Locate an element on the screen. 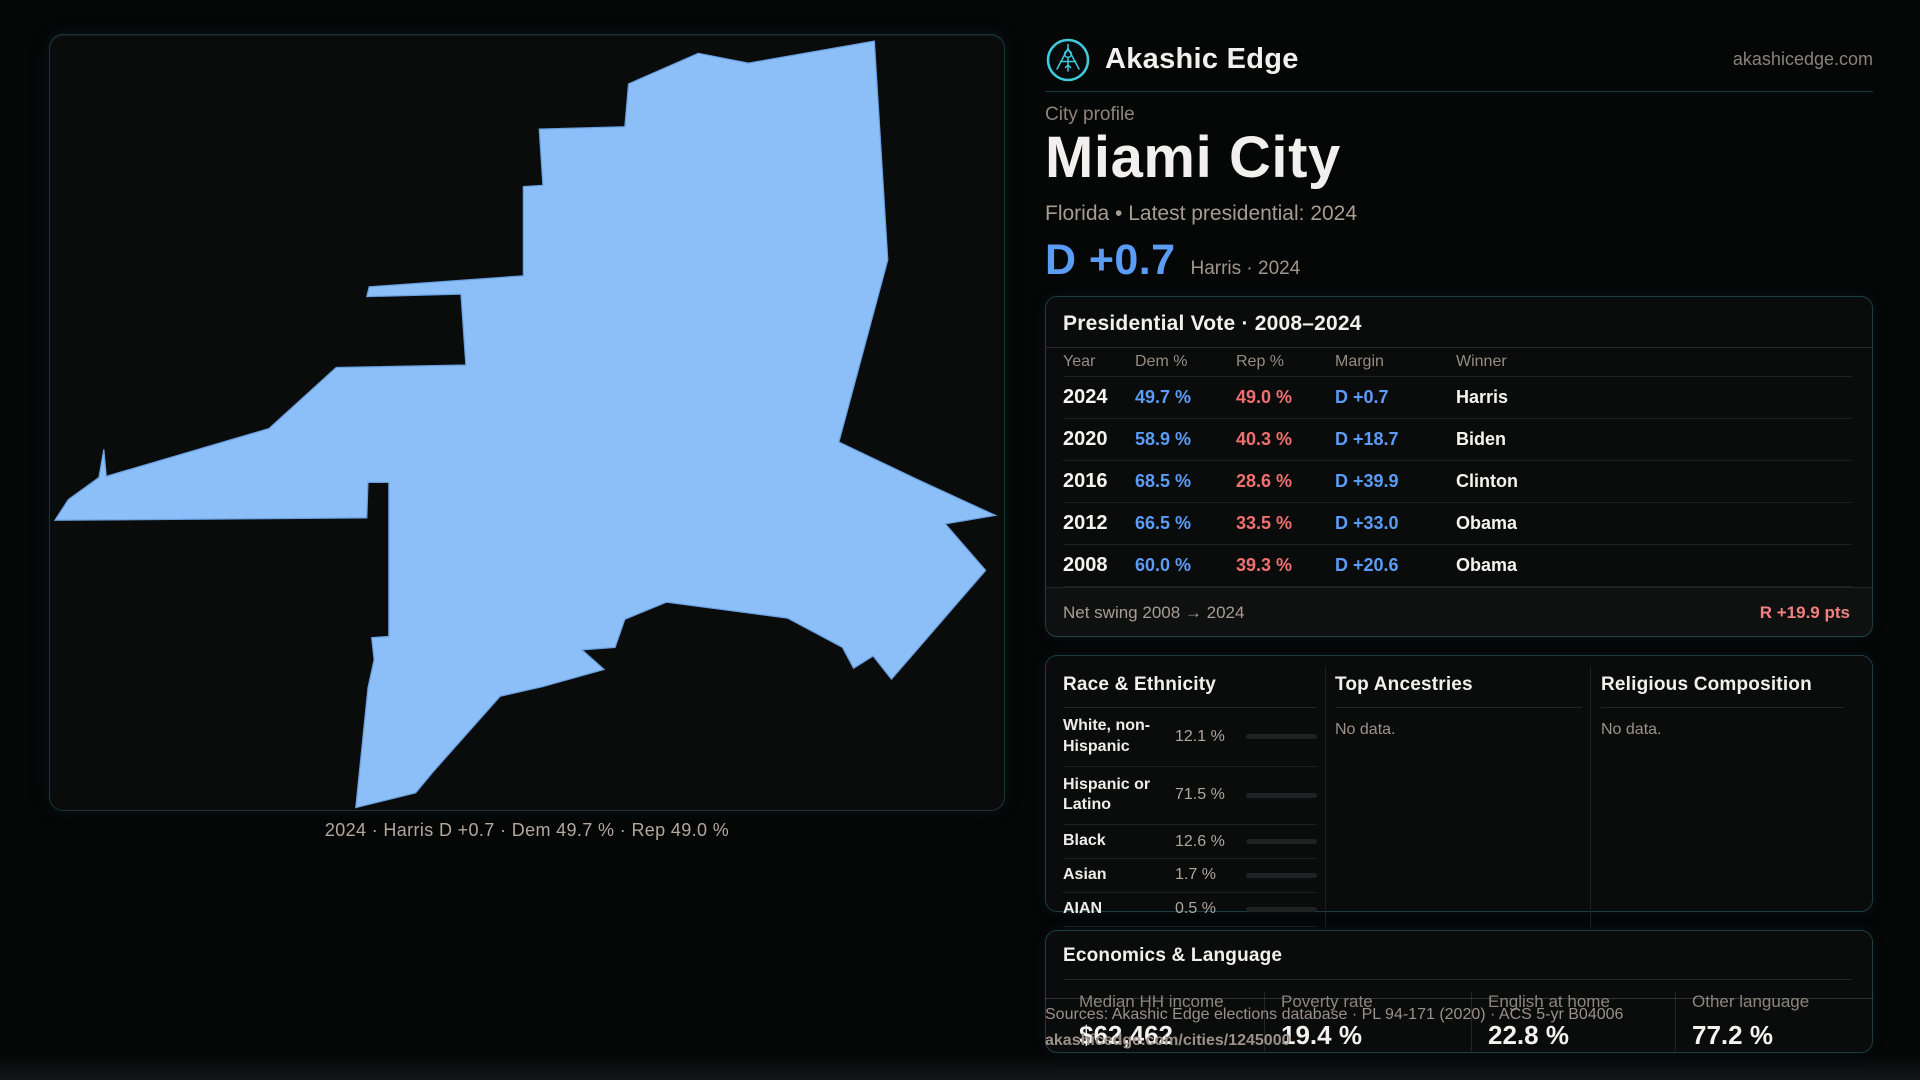 The image size is (1920, 1080). rep-cell: 40.3 % is located at coordinates (1264, 439).